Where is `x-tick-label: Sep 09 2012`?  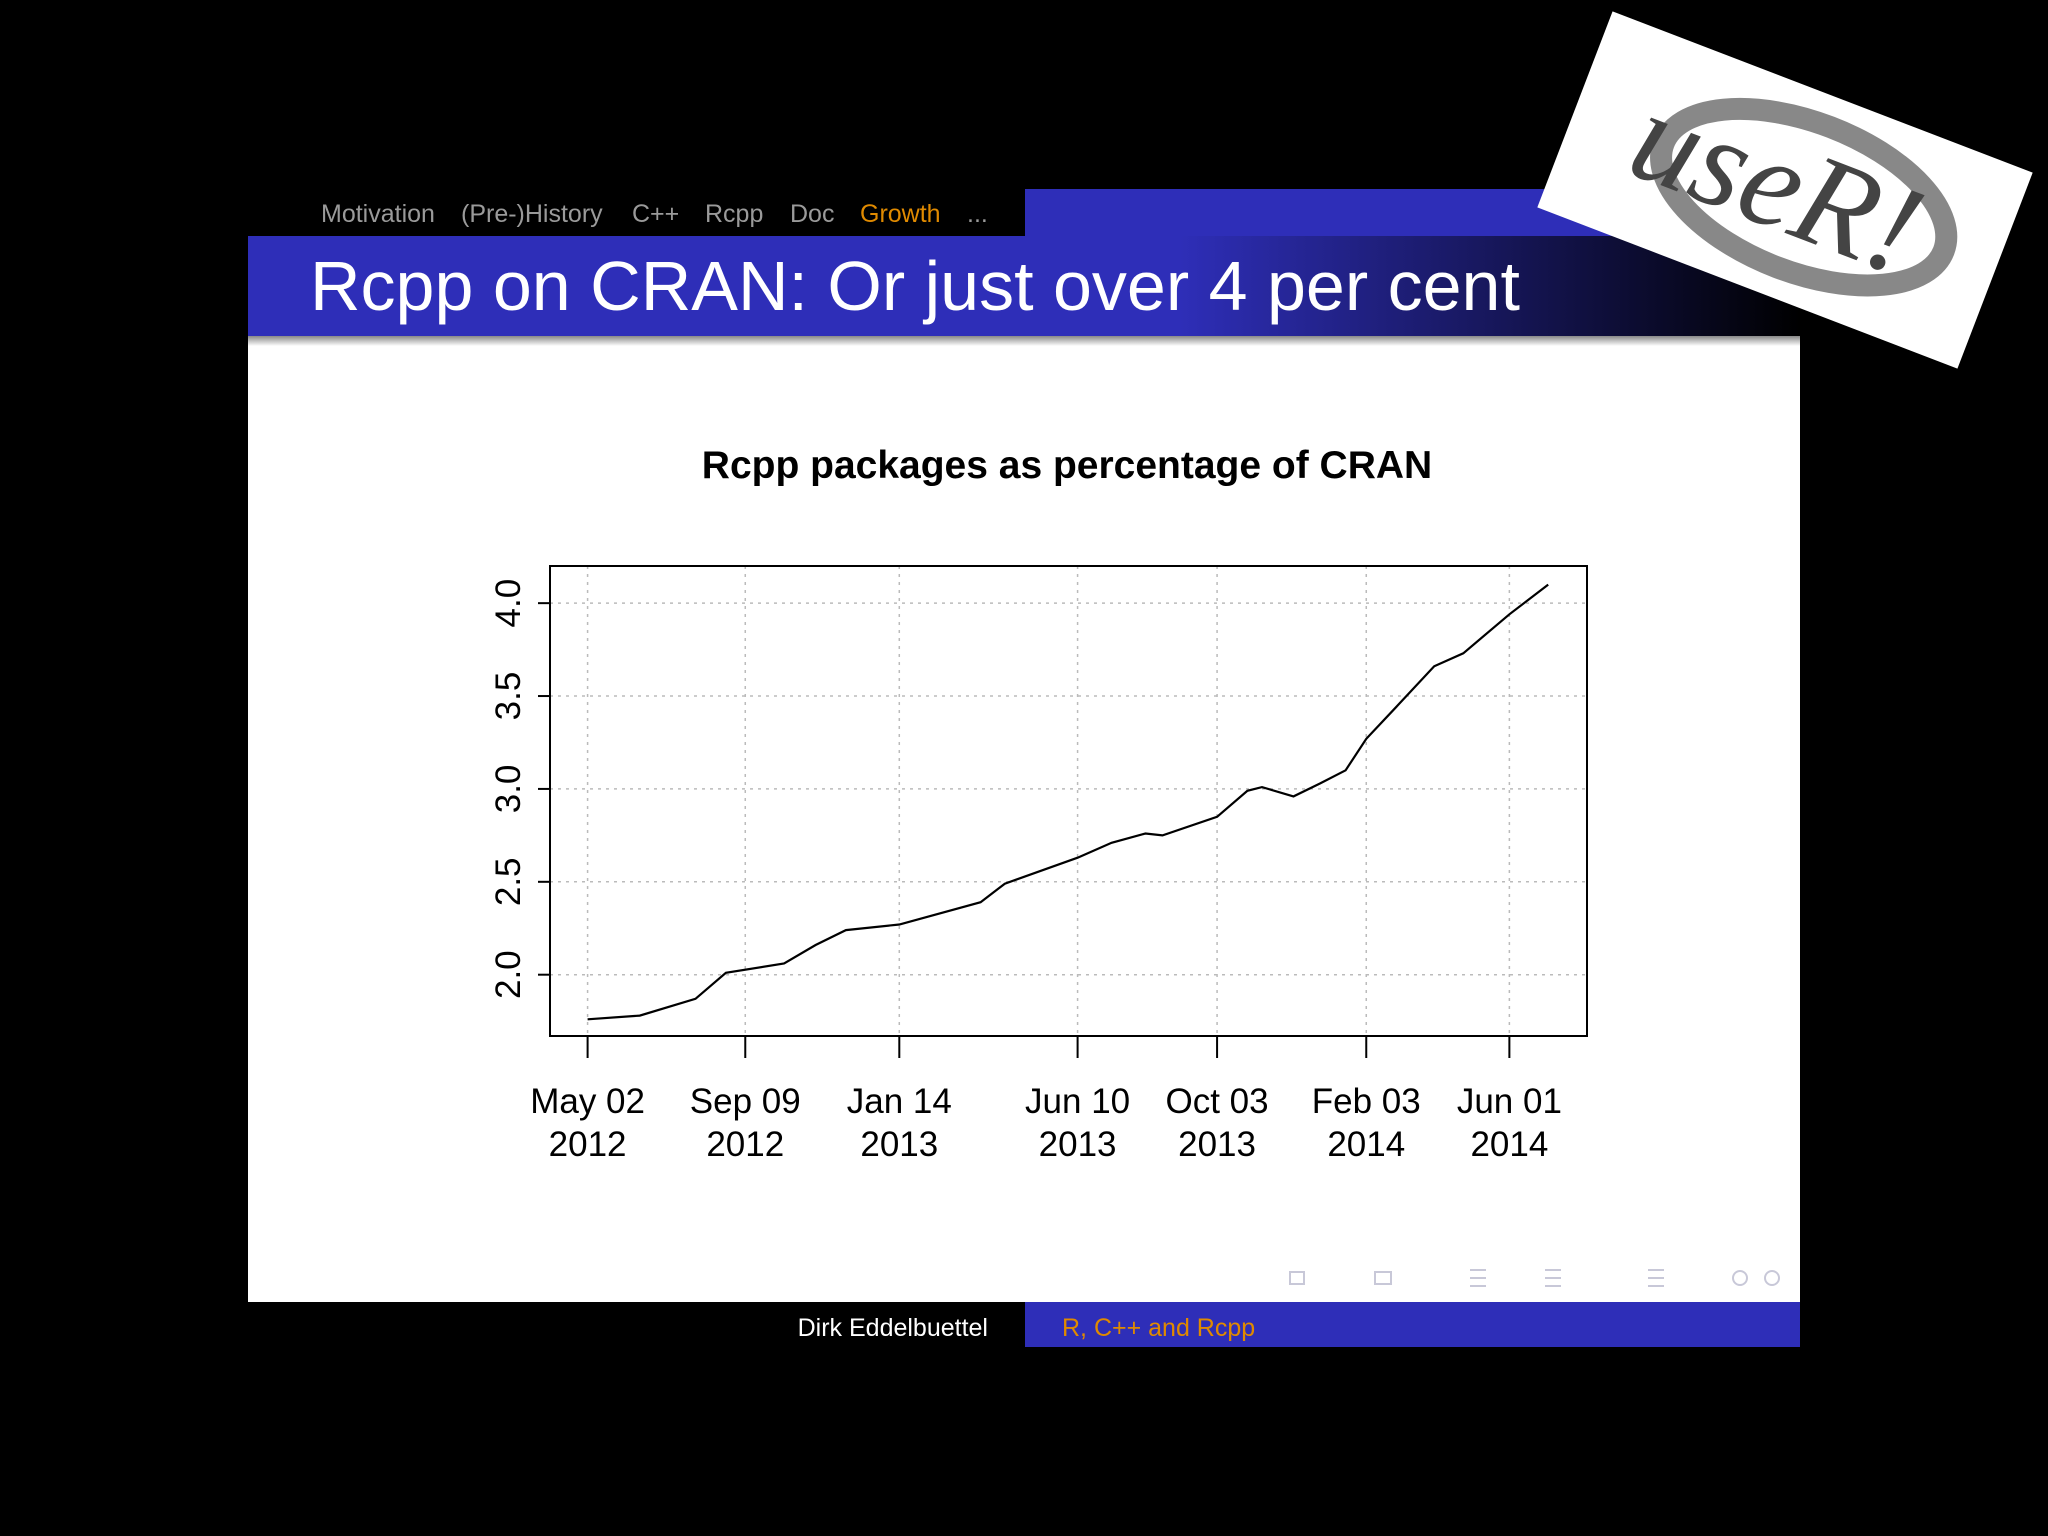 x-tick-label: Sep 09 2012 is located at coordinates (745, 1123).